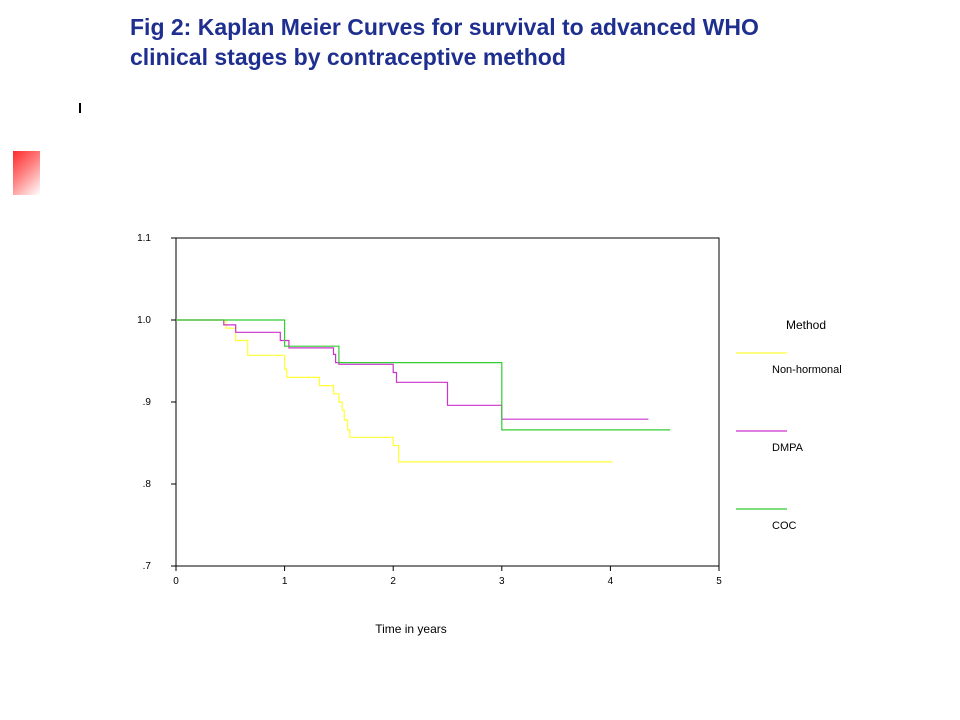  What do you see at coordinates (285, 581) in the screenshot?
I see `x-tick-label: 1` at bounding box center [285, 581].